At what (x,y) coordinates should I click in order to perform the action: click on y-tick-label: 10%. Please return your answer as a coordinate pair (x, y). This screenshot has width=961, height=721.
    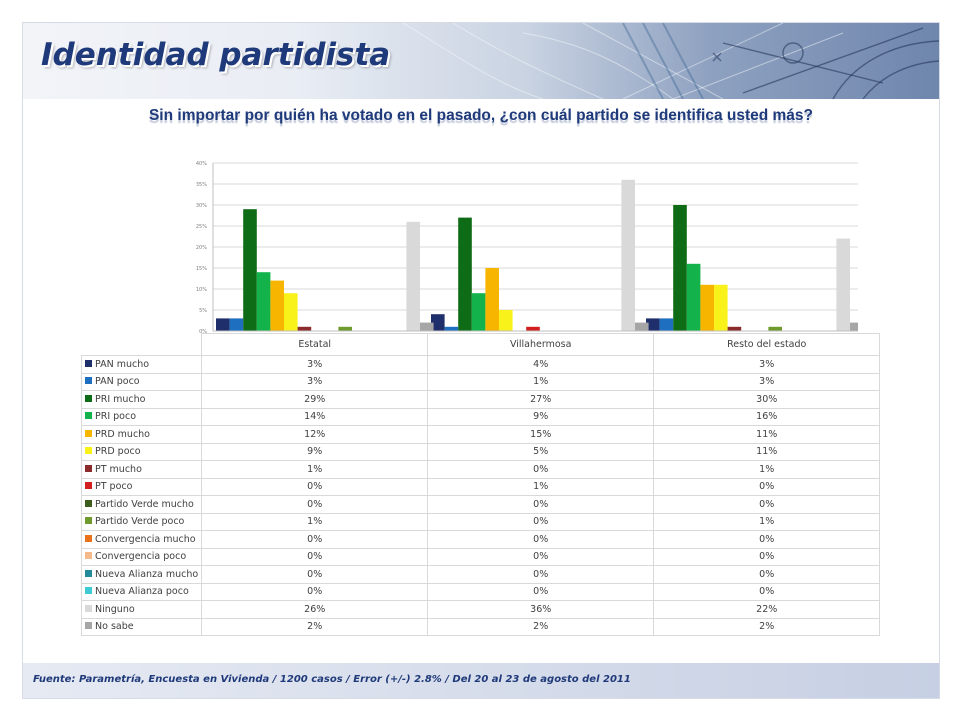
    Looking at the image, I should click on (201, 290).